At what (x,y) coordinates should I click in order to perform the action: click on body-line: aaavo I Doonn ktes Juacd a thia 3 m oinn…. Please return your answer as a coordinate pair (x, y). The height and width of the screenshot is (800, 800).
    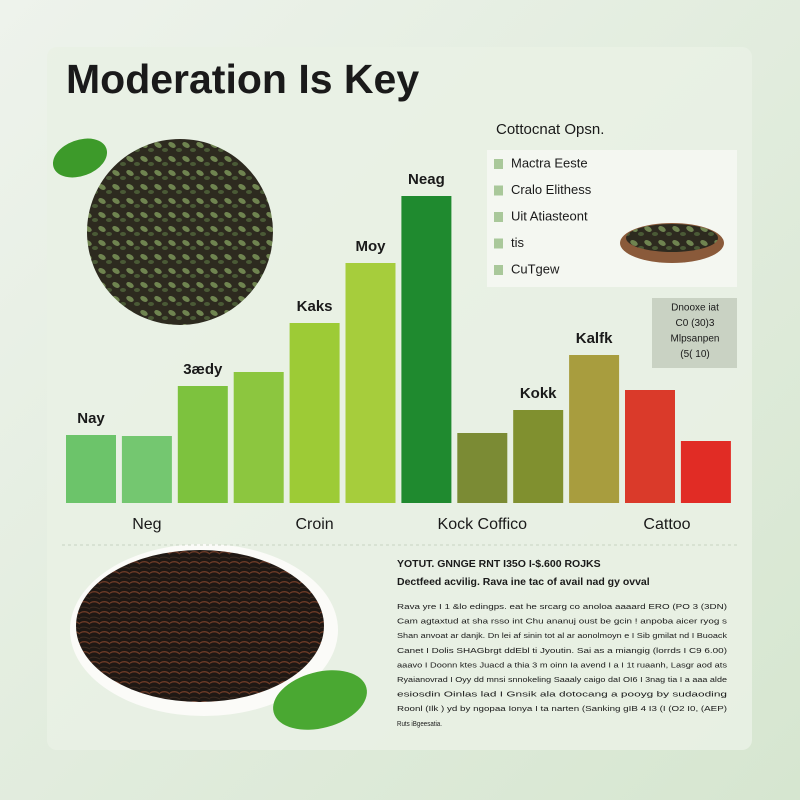
    Looking at the image, I should click on (562, 664).